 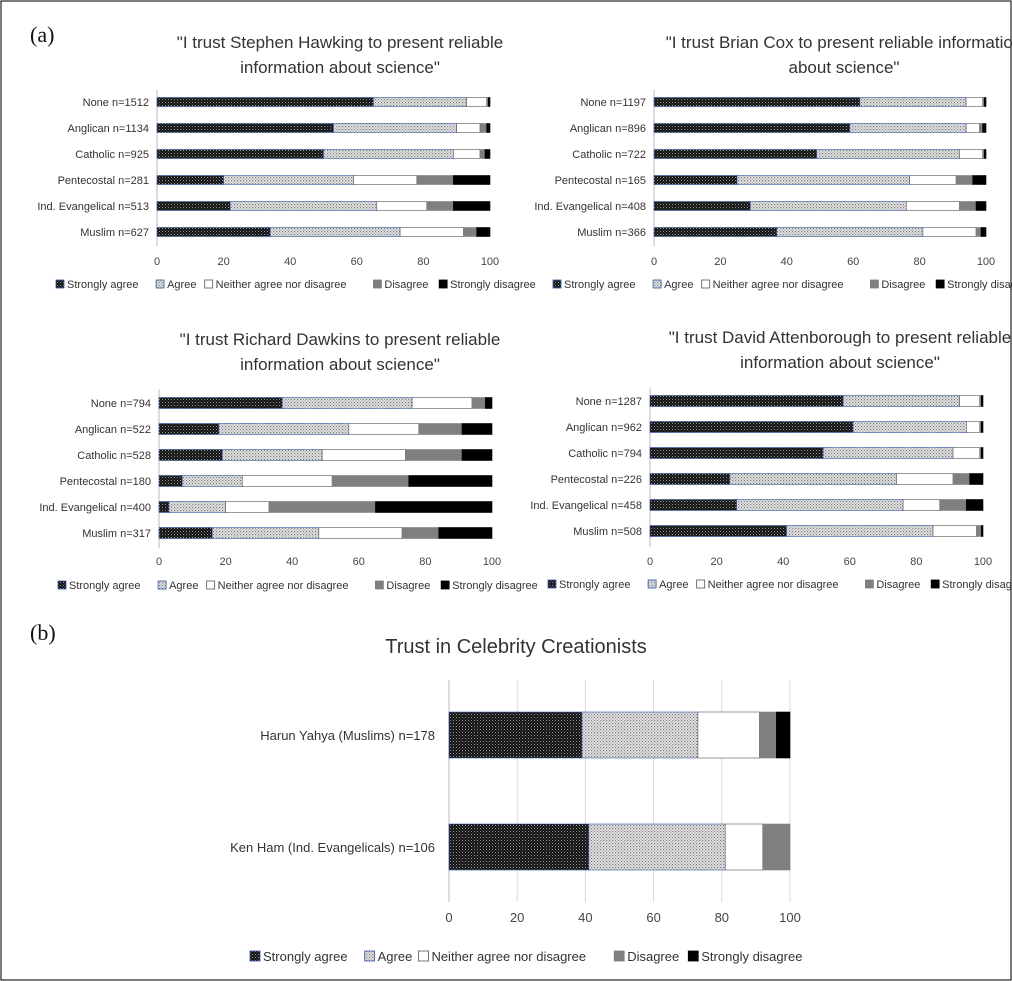 I want to click on category-label: Muslim n=317, so click(x=116, y=534).